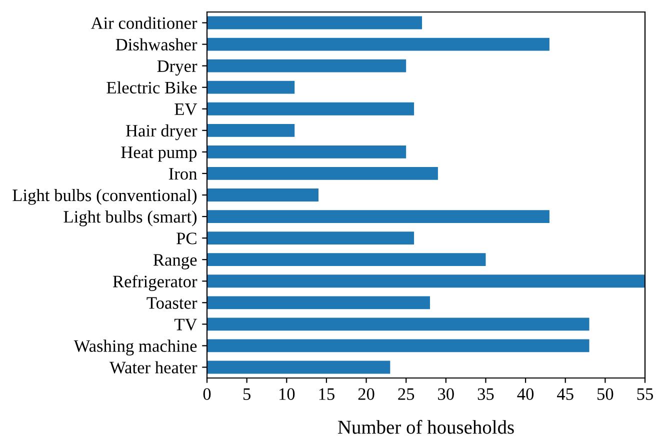  I want to click on x-tick-label: 10, so click(287, 394).